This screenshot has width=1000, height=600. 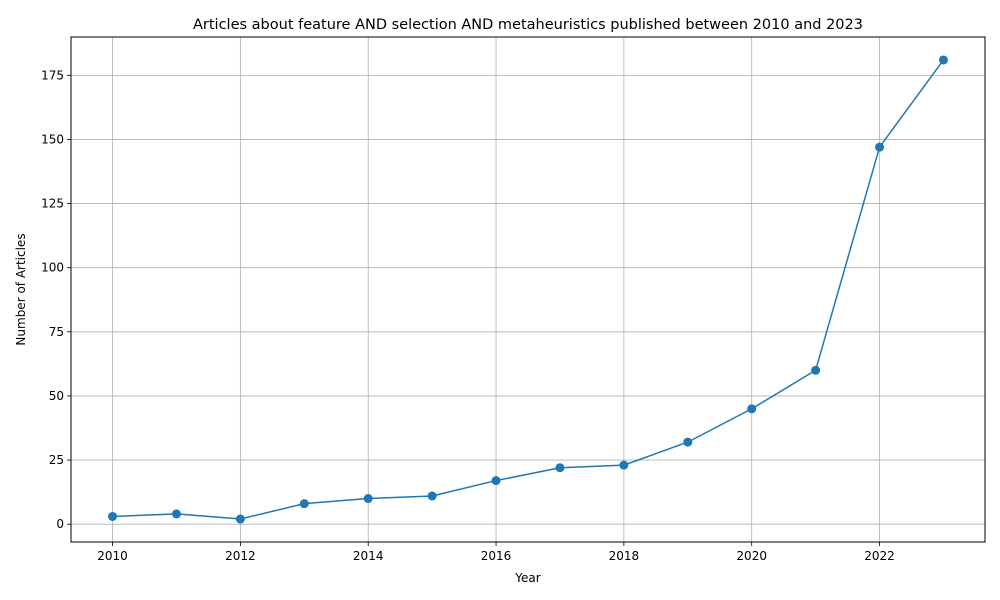 What do you see at coordinates (624, 465) in the screenshot?
I see `data-point-2018` at bounding box center [624, 465].